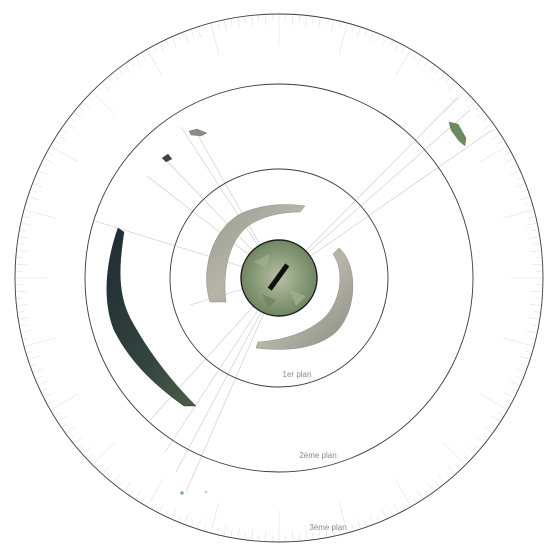  I want to click on far-plan-fragment-right, so click(457, 134).